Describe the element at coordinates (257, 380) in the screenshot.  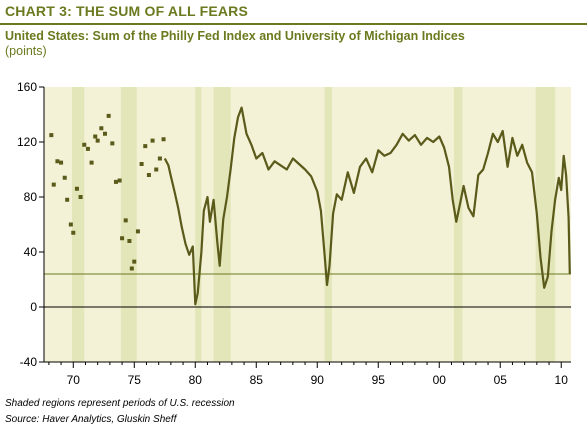
I see `x-tick-label: 85` at that location.